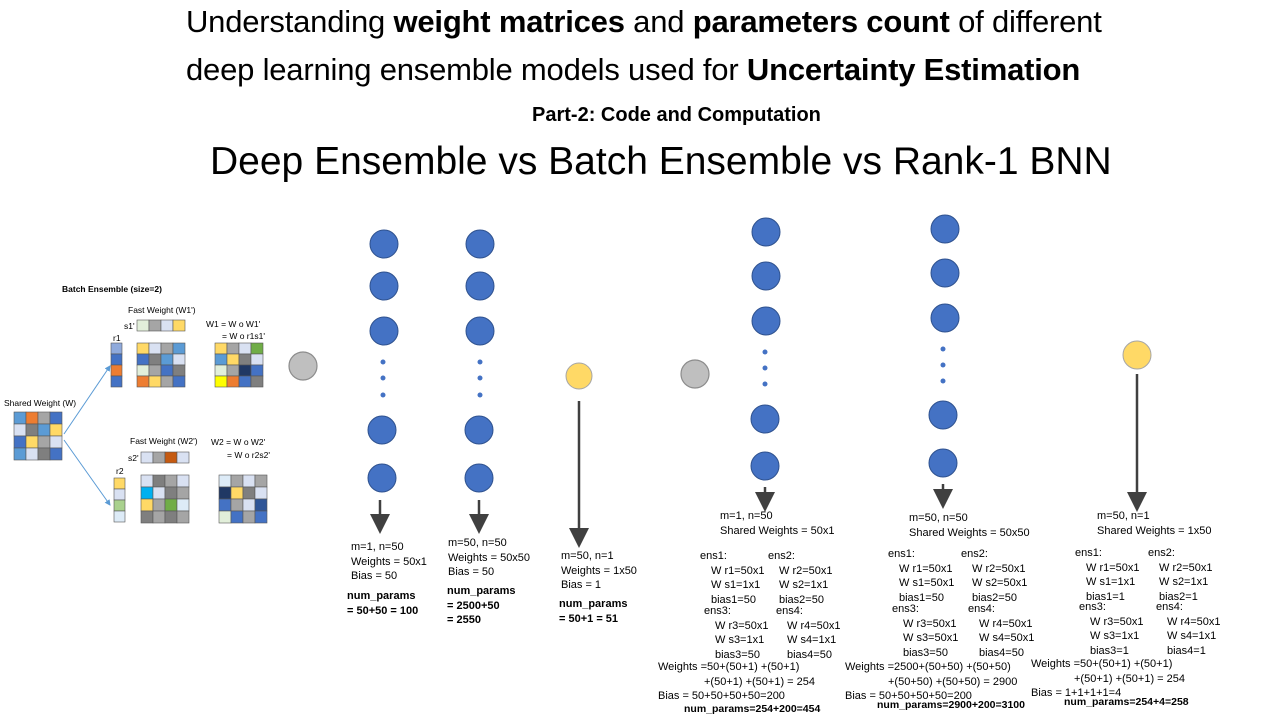 The image size is (1280, 720). Describe the element at coordinates (119, 500) in the screenshot. I see `r2-vector` at that location.